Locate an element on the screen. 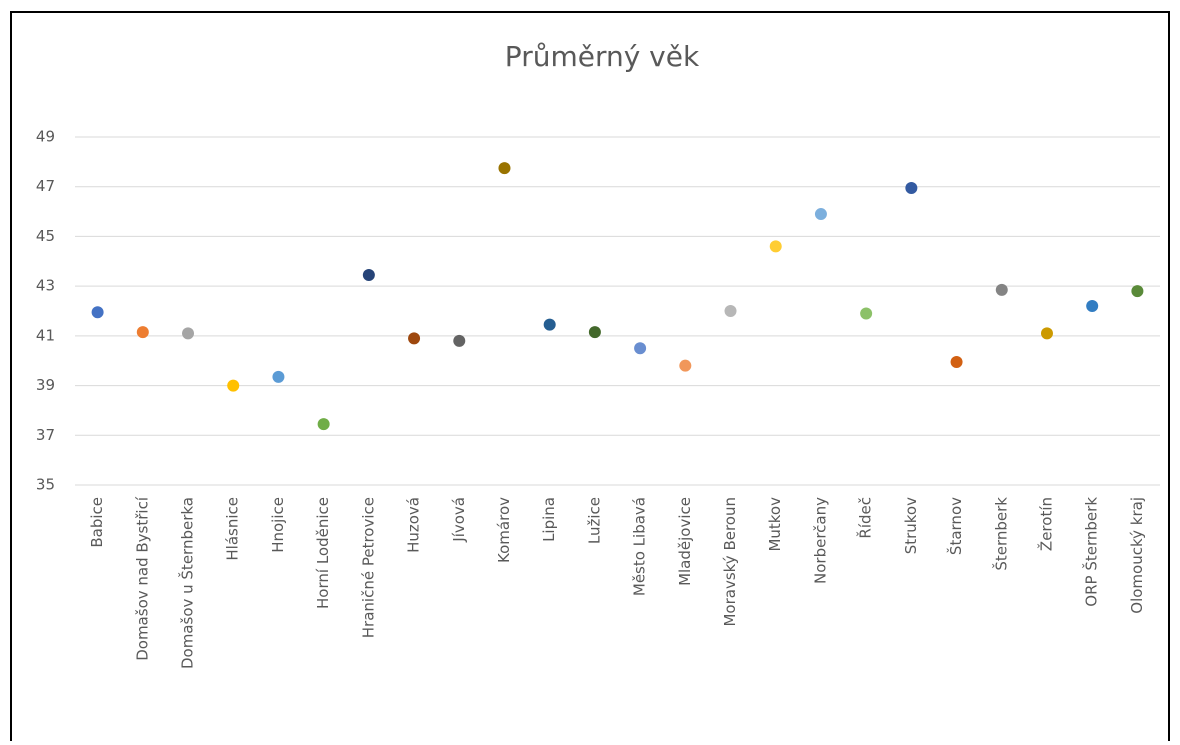 The image size is (1180, 745). x-tick-label: Mutkov is located at coordinates (775, 524).